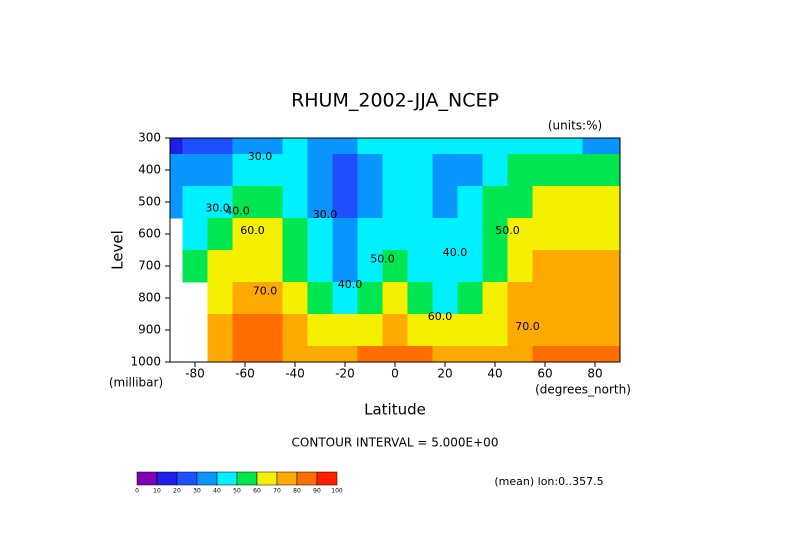 This screenshot has height=558, width=789. I want to click on contour-label: 40.0, so click(237, 211).